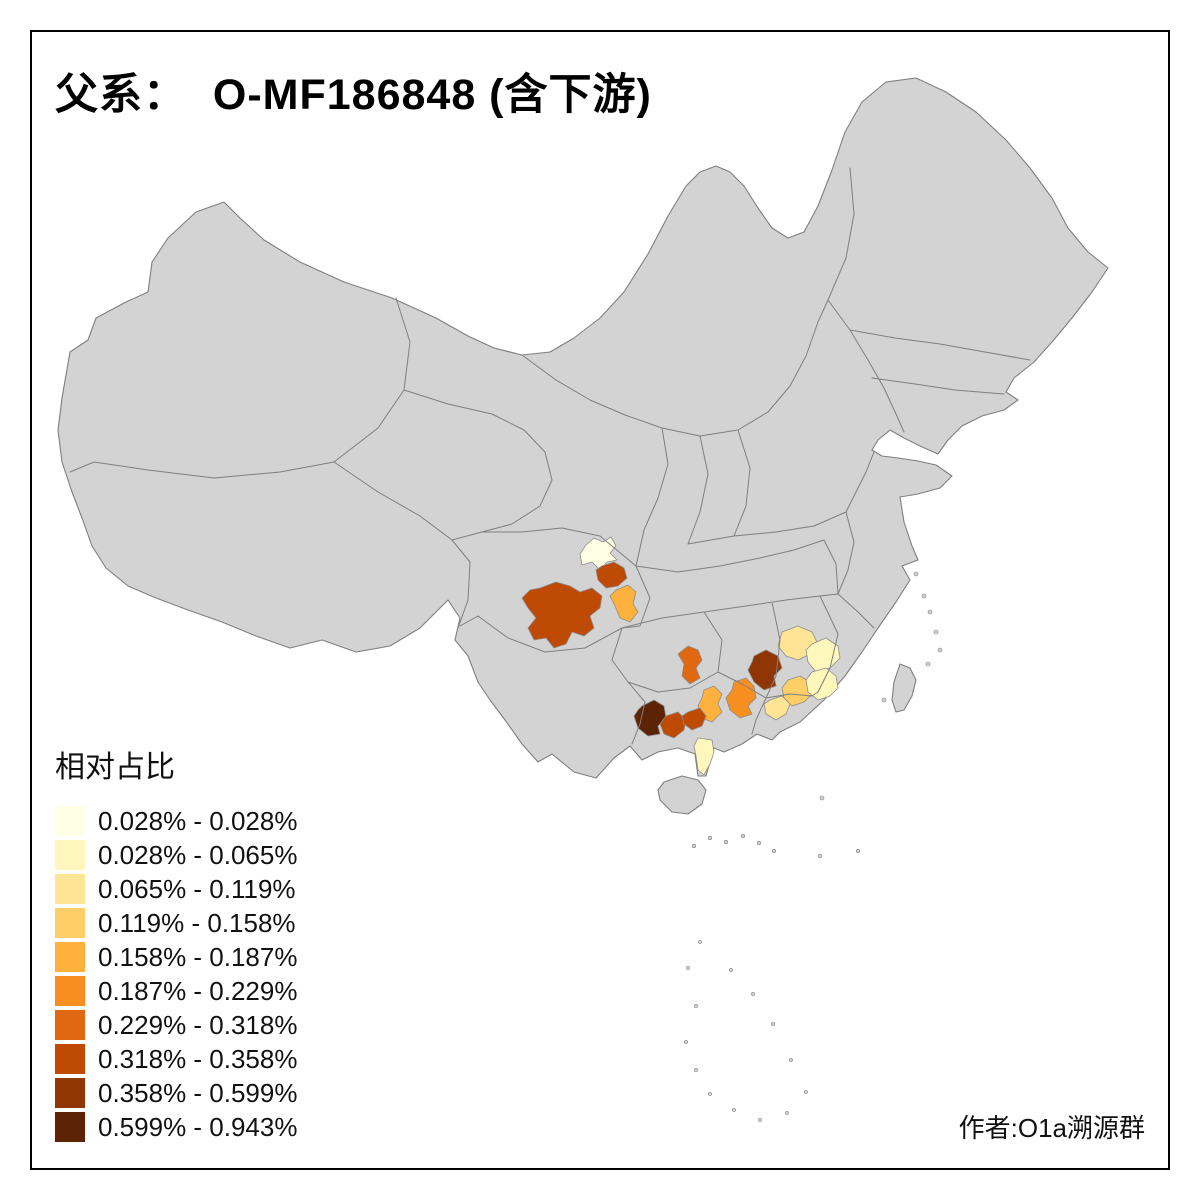  Describe the element at coordinates (353, 95) in the screenshot. I see `page-title: 父系： O-MF186848 (含下游)` at that location.